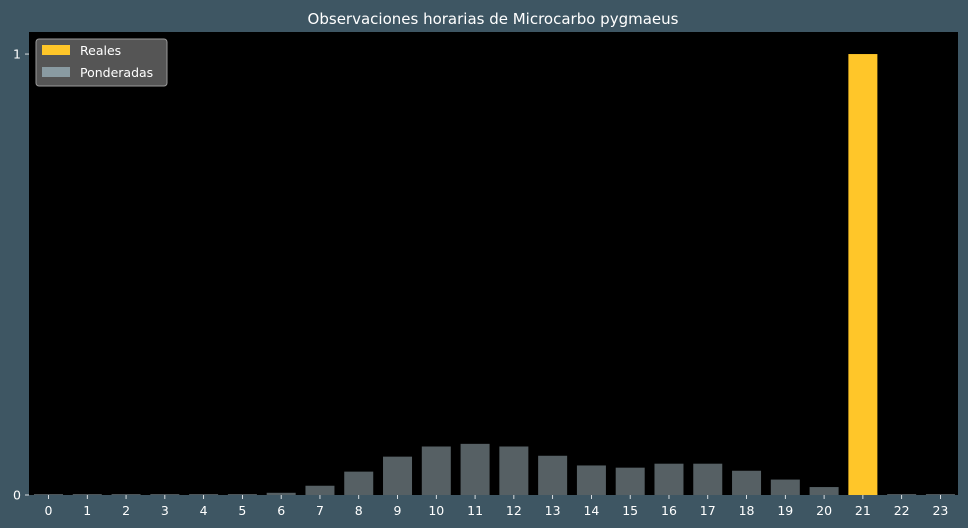 This screenshot has width=968, height=528. Describe the element at coordinates (242, 510) in the screenshot. I see `x-tick-label: 5` at that location.